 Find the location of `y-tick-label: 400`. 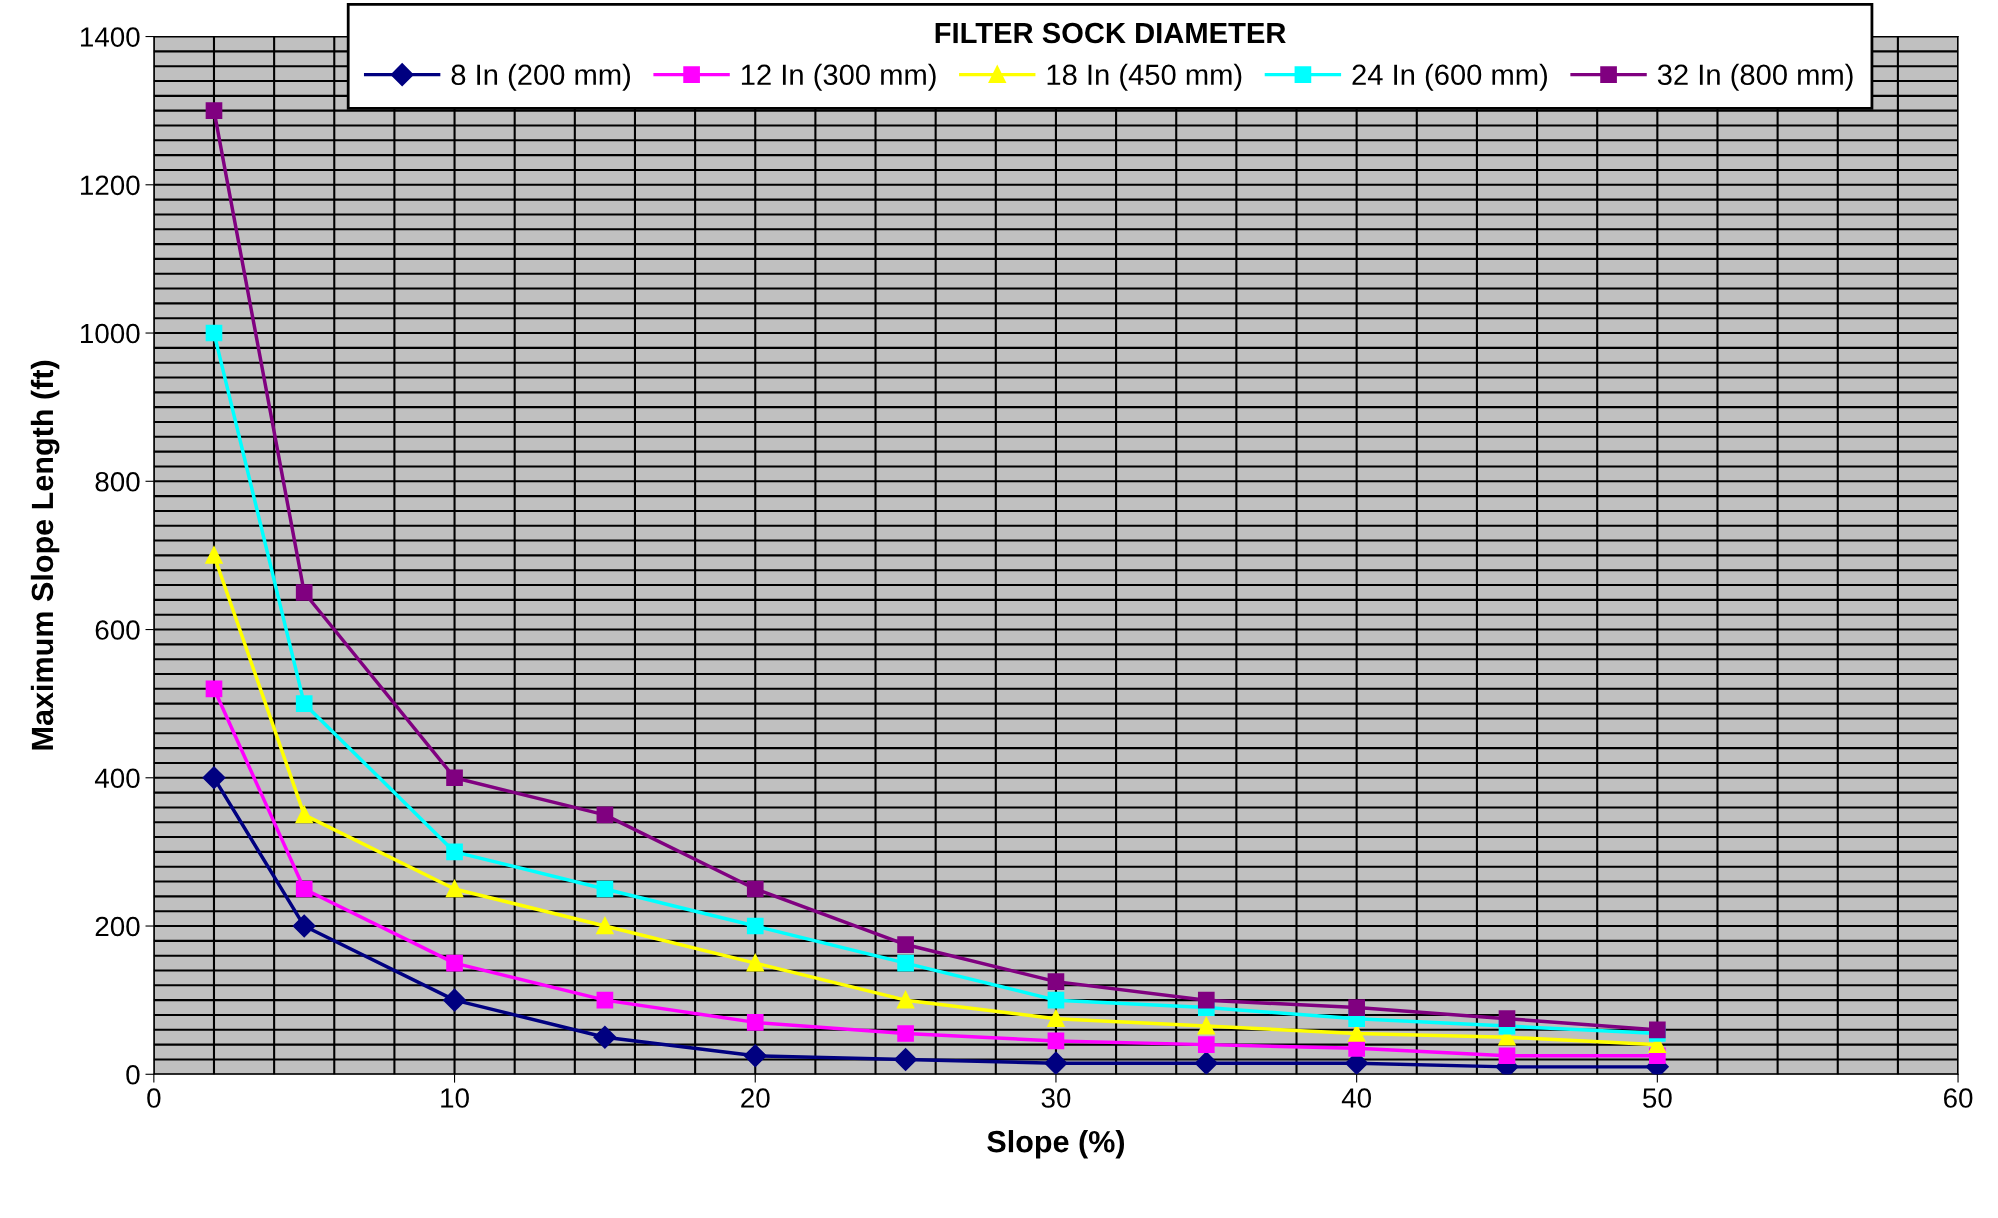

y-tick-label: 400 is located at coordinates (117, 778).